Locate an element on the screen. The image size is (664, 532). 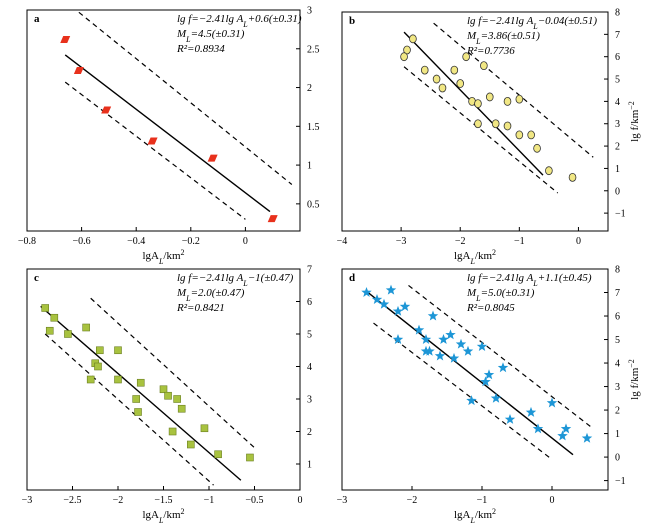
x-tick-label: −2.5 is located at coordinates (72, 500).